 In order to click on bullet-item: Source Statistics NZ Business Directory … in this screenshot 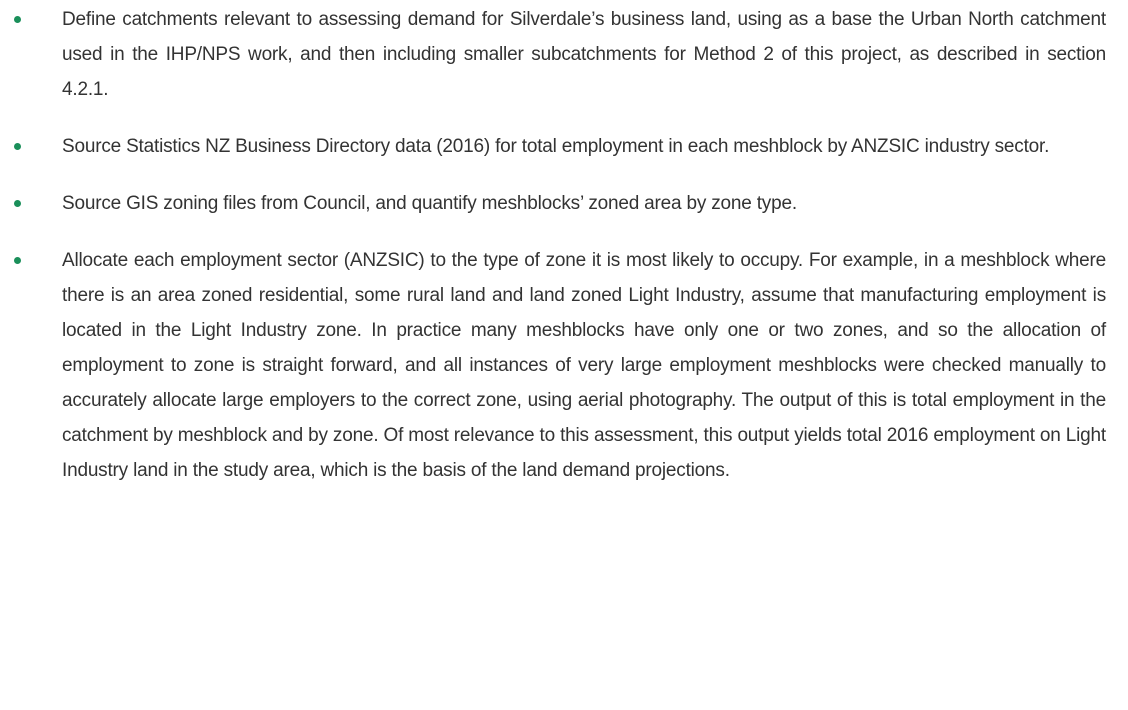, I will do `click(560, 146)`.